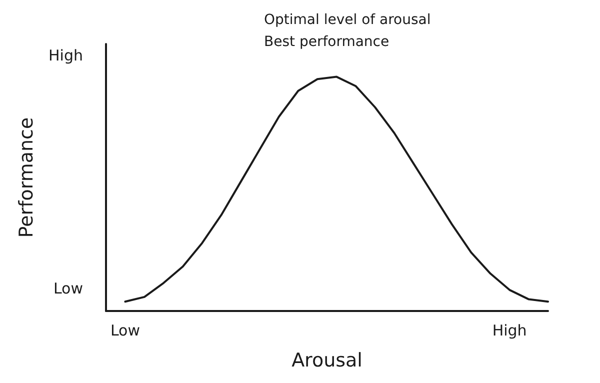 This screenshot has width=600, height=383. Describe the element at coordinates (327, 42) in the screenshot. I see `text: Best performance` at that location.